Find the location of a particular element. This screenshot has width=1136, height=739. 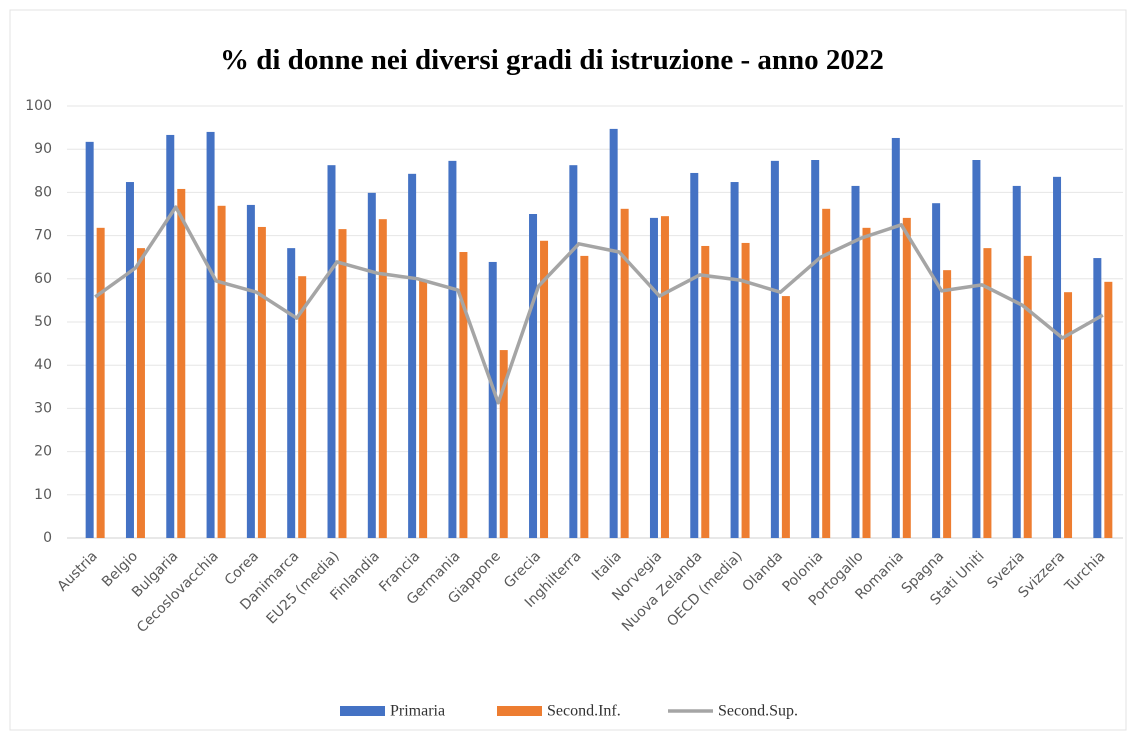

y-tick-label: 50 is located at coordinates (43, 322).